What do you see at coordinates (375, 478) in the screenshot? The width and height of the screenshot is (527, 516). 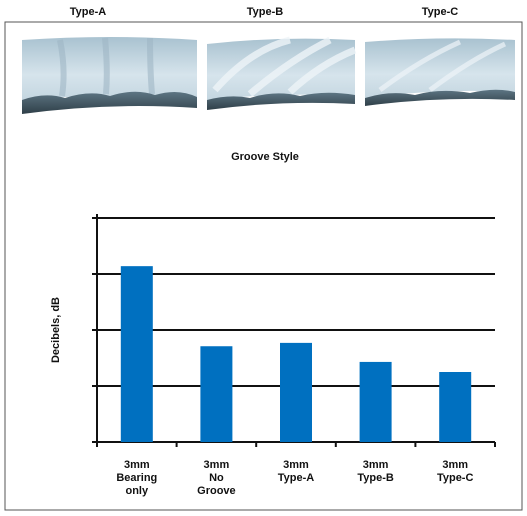 I see `x-tick-label: Type-B` at bounding box center [375, 478].